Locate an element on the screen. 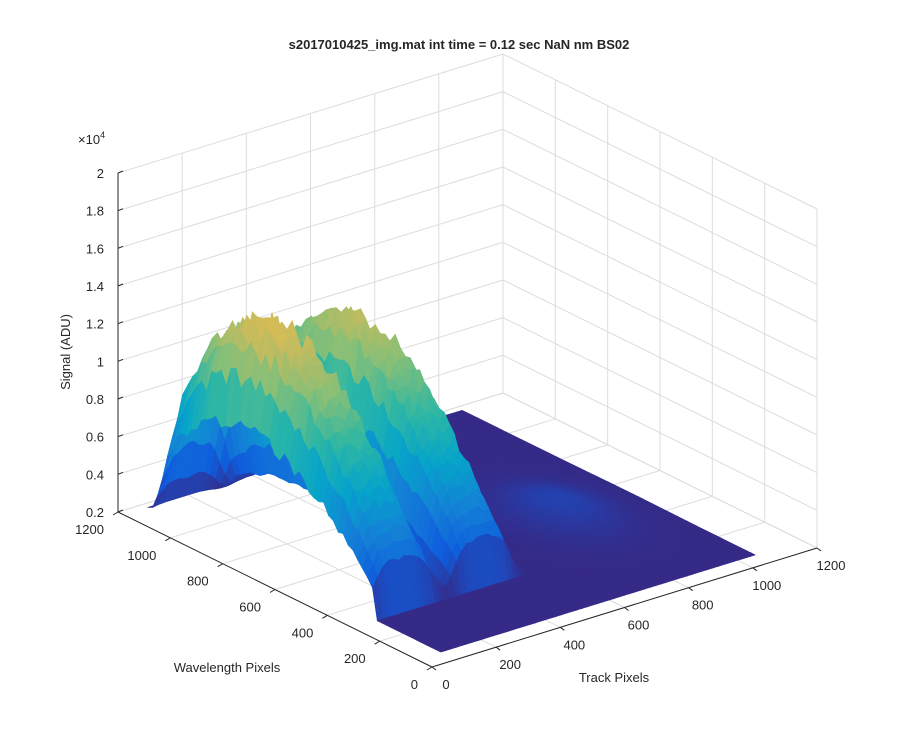 Image resolution: width=900 pixels, height=750 pixels. y-axis-label: Wavelength Pixels is located at coordinates (227, 667).